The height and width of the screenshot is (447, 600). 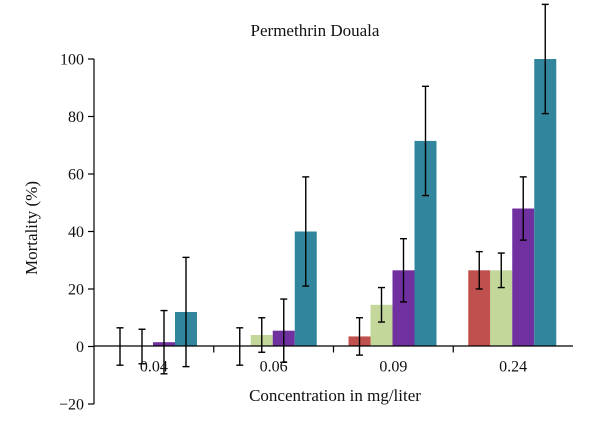 I want to click on x-tick-label: 0.04, so click(x=154, y=367).